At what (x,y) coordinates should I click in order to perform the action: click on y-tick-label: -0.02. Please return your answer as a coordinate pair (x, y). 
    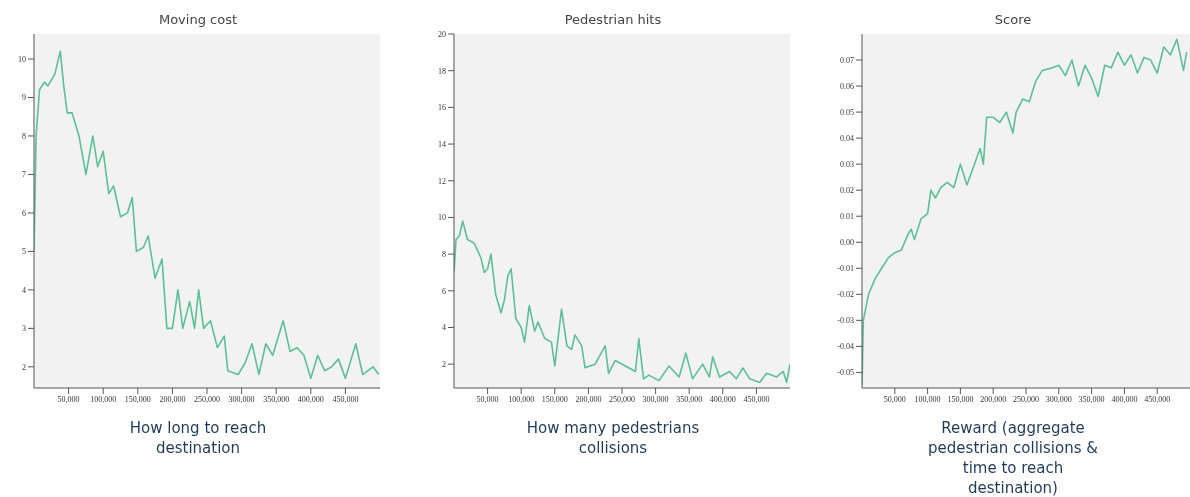
    Looking at the image, I should click on (845, 295).